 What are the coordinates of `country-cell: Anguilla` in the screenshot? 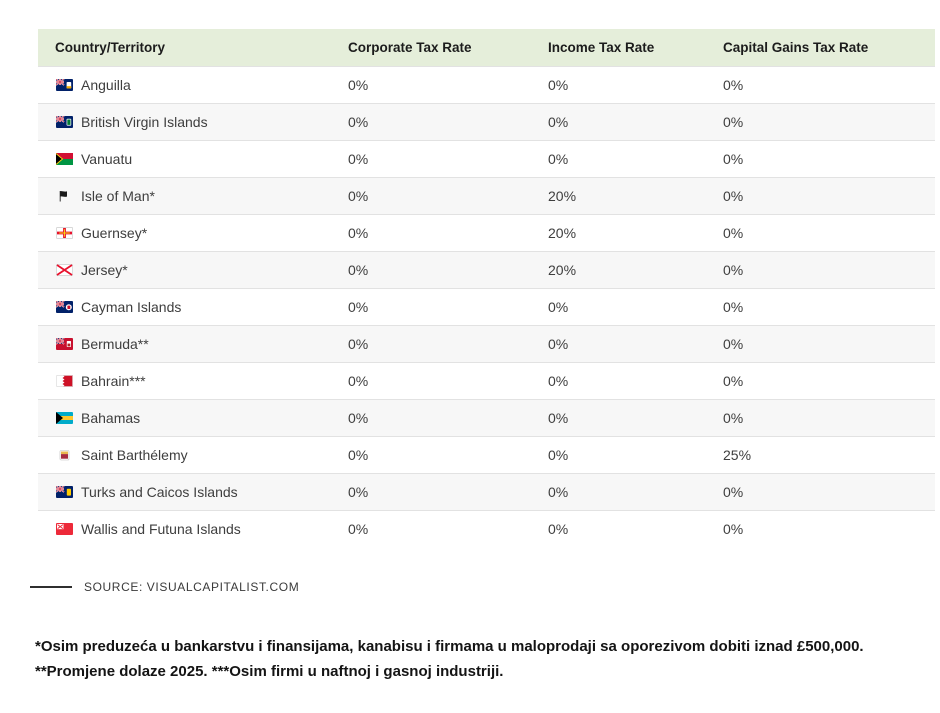 It's located at (193, 85).